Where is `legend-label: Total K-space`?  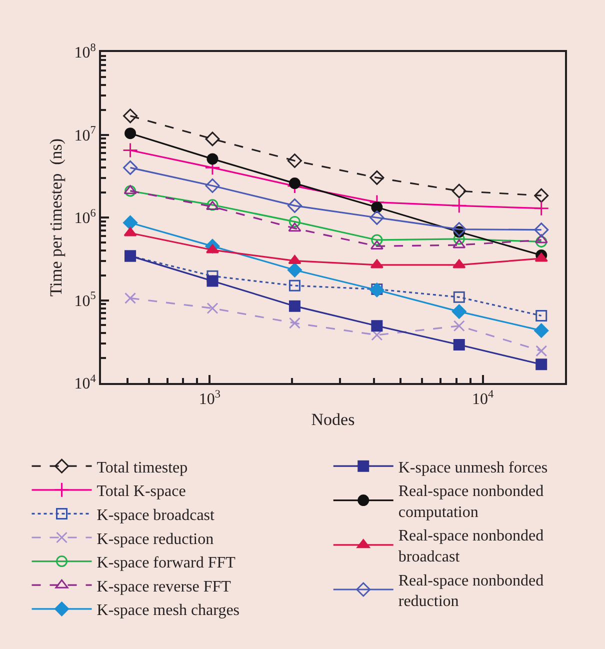 legend-label: Total K-space is located at coordinates (141, 491).